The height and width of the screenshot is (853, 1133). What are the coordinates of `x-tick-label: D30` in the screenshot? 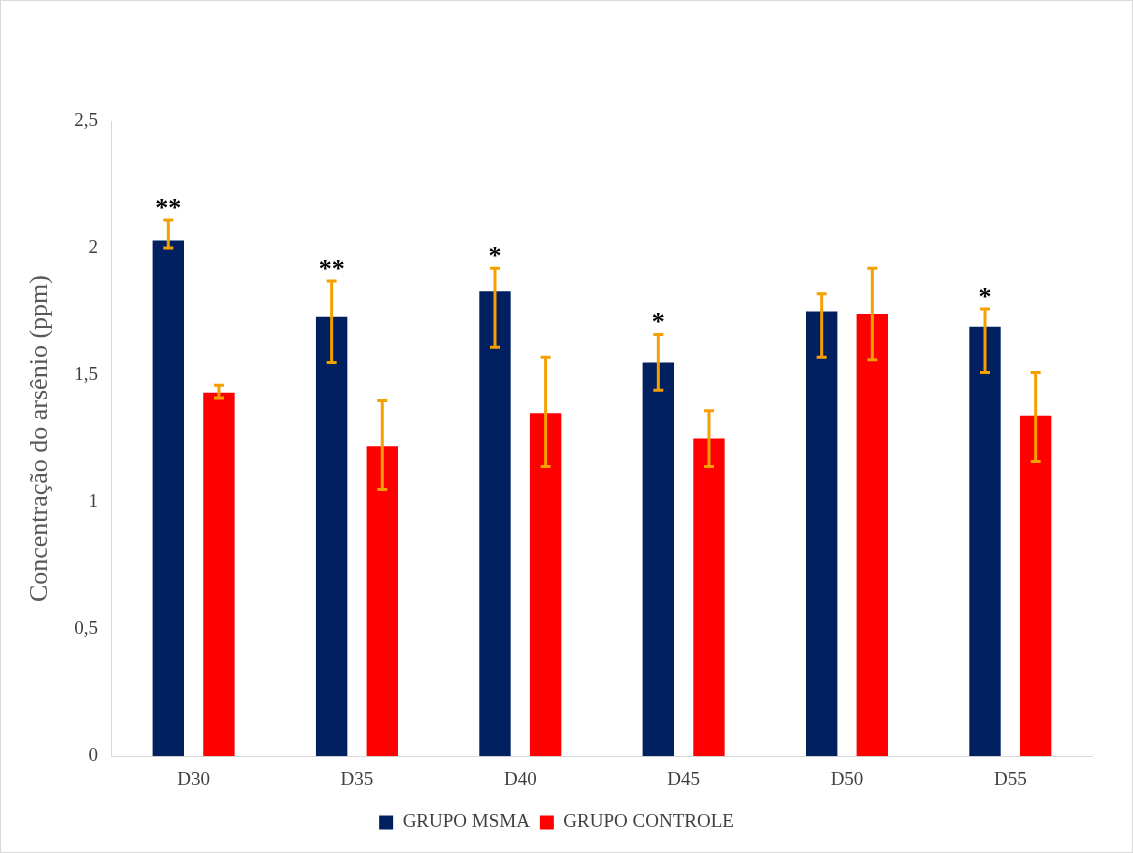 It's located at (193, 778).